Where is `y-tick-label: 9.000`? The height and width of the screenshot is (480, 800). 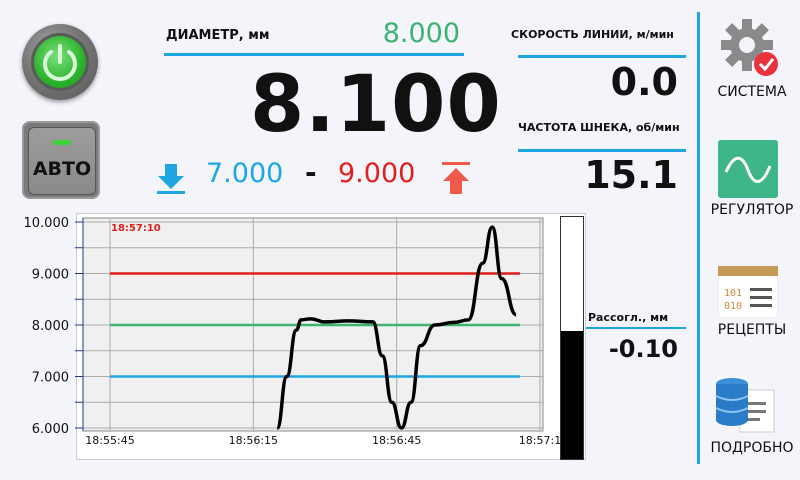
y-tick-label: 9.000 is located at coordinates (50, 275).